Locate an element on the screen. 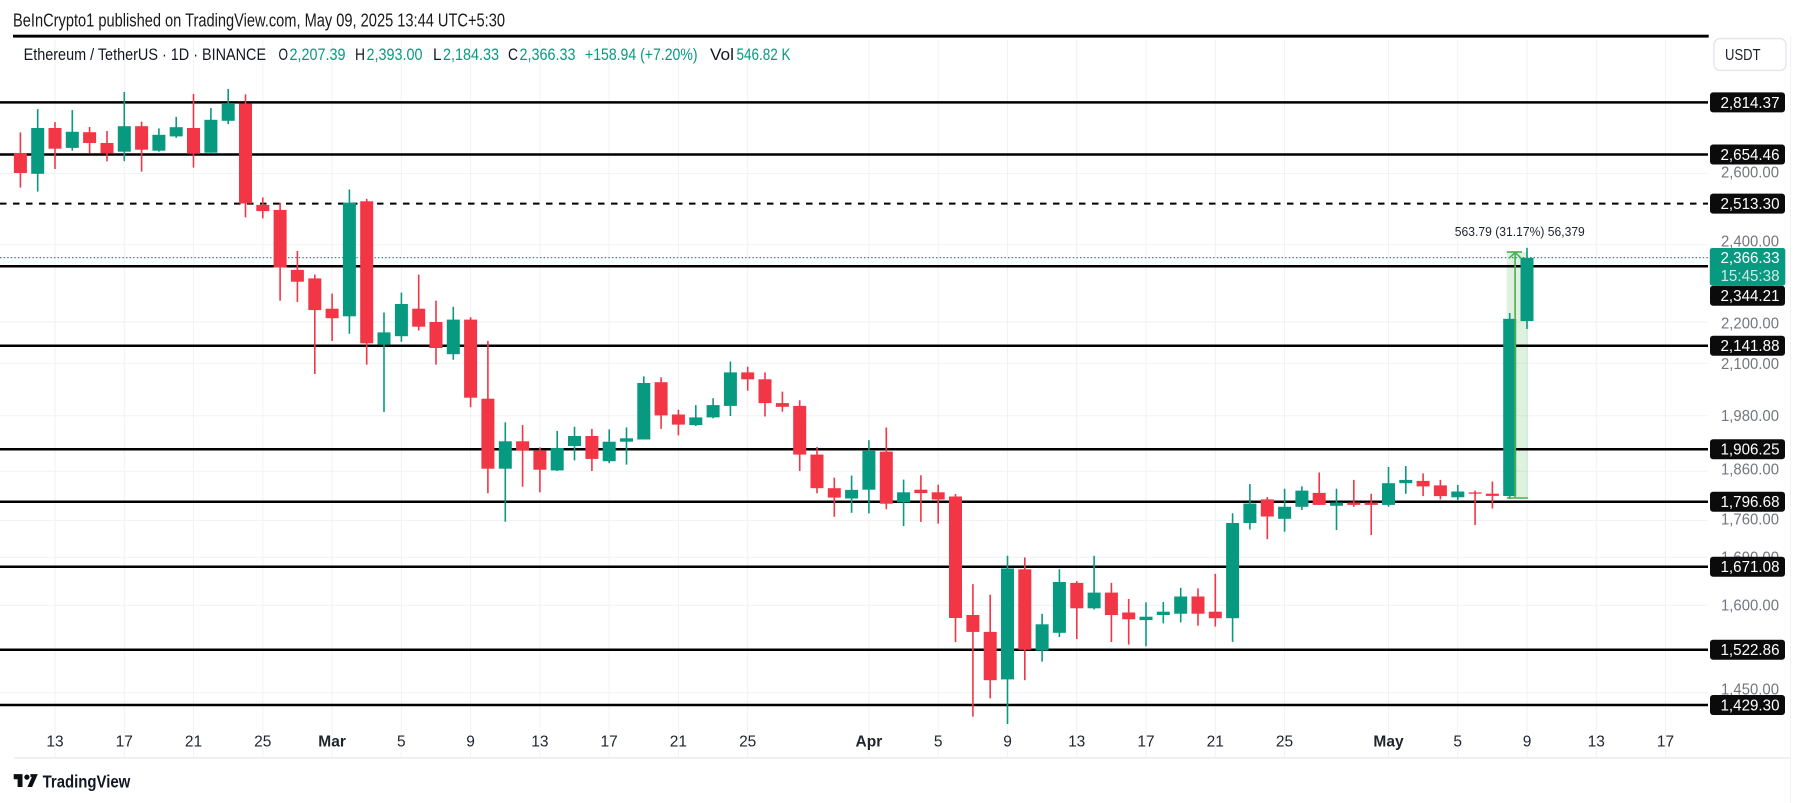 The image size is (1804, 803). svg-text: Apr is located at coordinates (869, 742).